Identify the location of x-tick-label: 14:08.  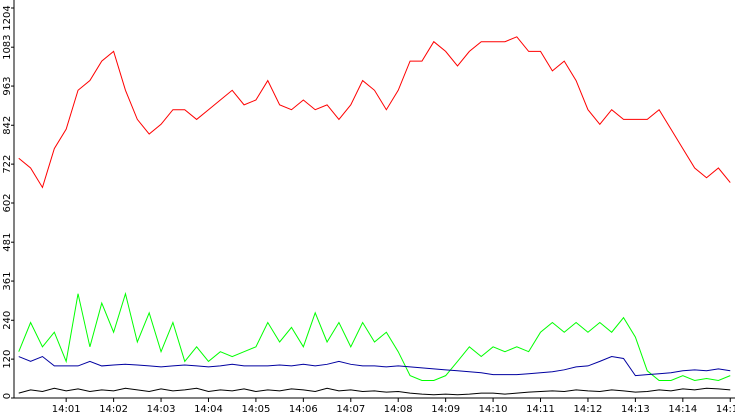
(398, 409).